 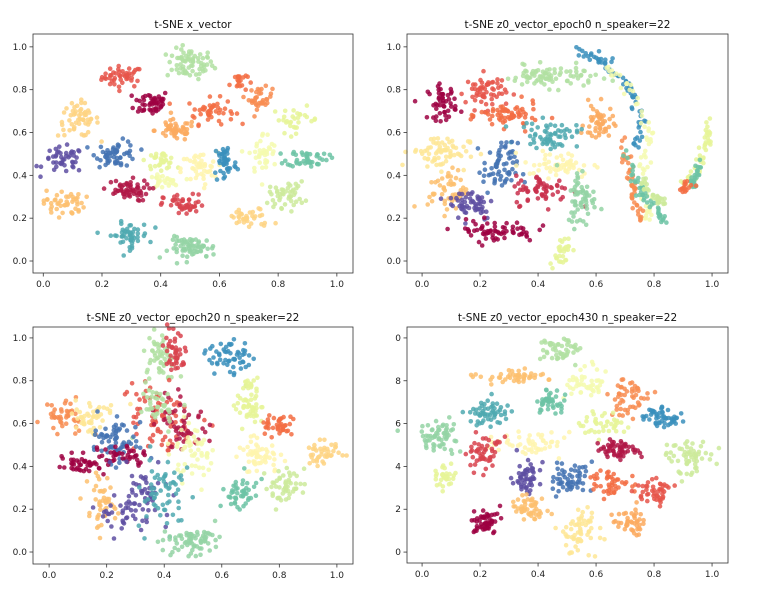 What do you see at coordinates (712, 285) in the screenshot?
I see `x-tick-label: 1.0` at bounding box center [712, 285].